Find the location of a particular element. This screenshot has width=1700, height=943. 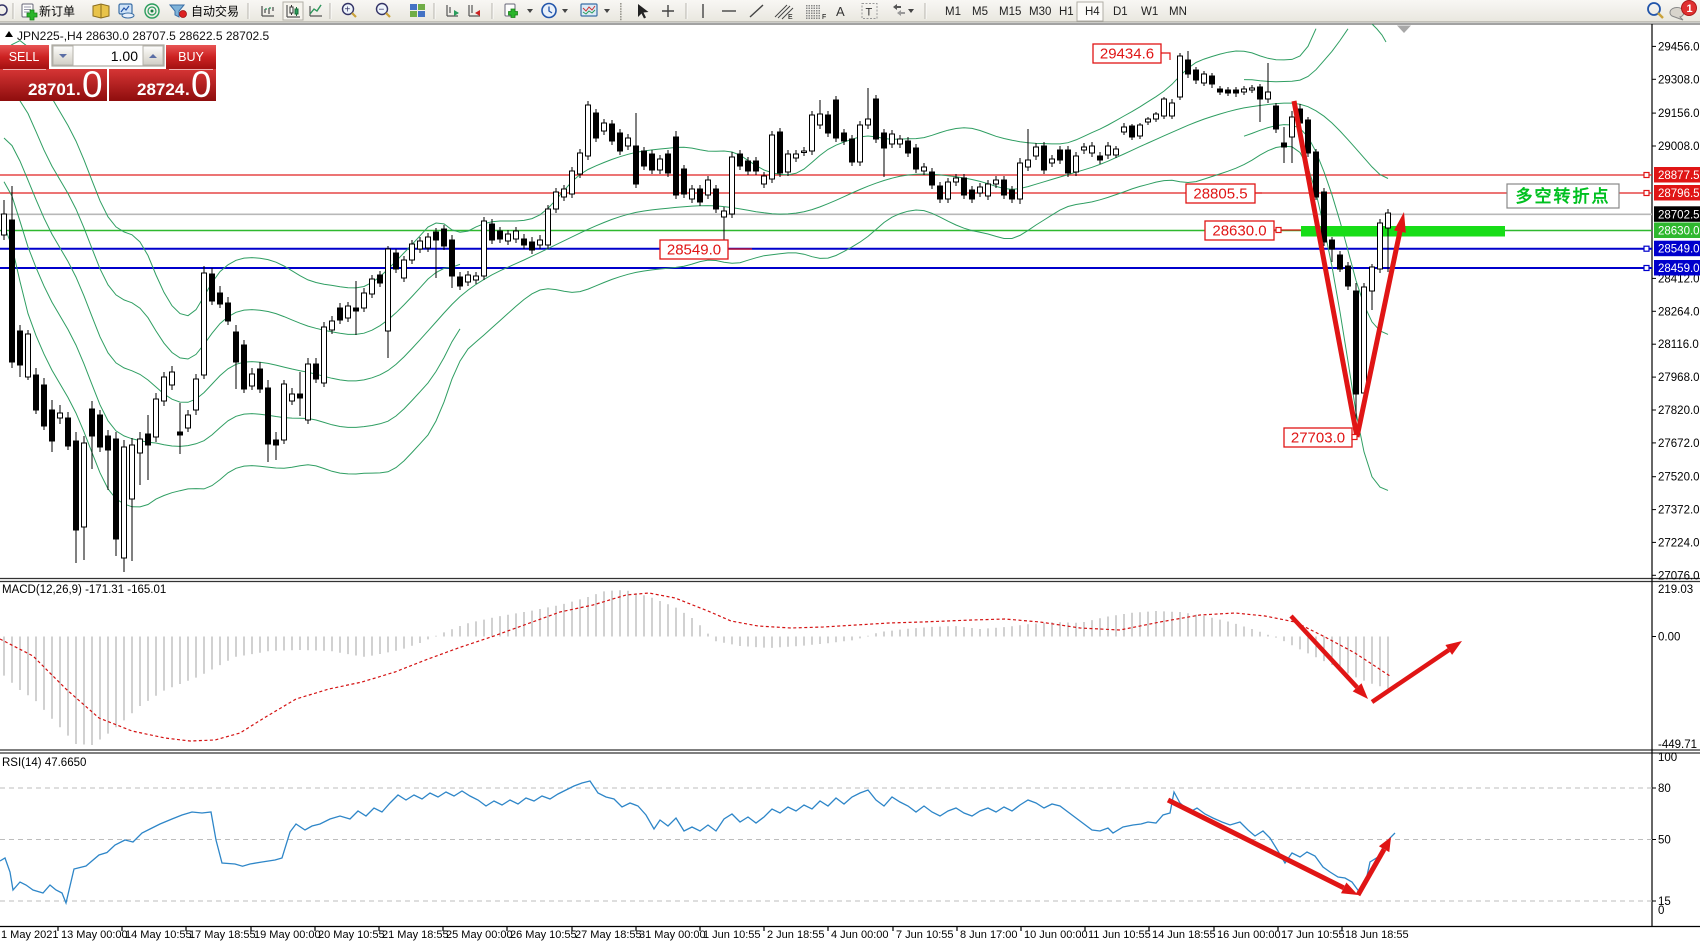

svg-text: 17 May 18:55 is located at coordinates (222, 935).